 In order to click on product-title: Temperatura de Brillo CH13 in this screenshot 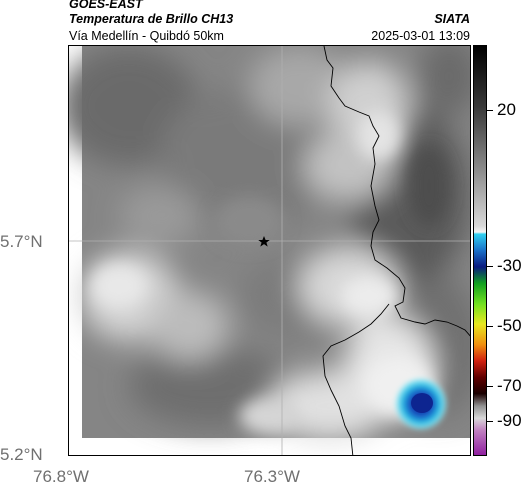, I will do `click(151, 19)`.